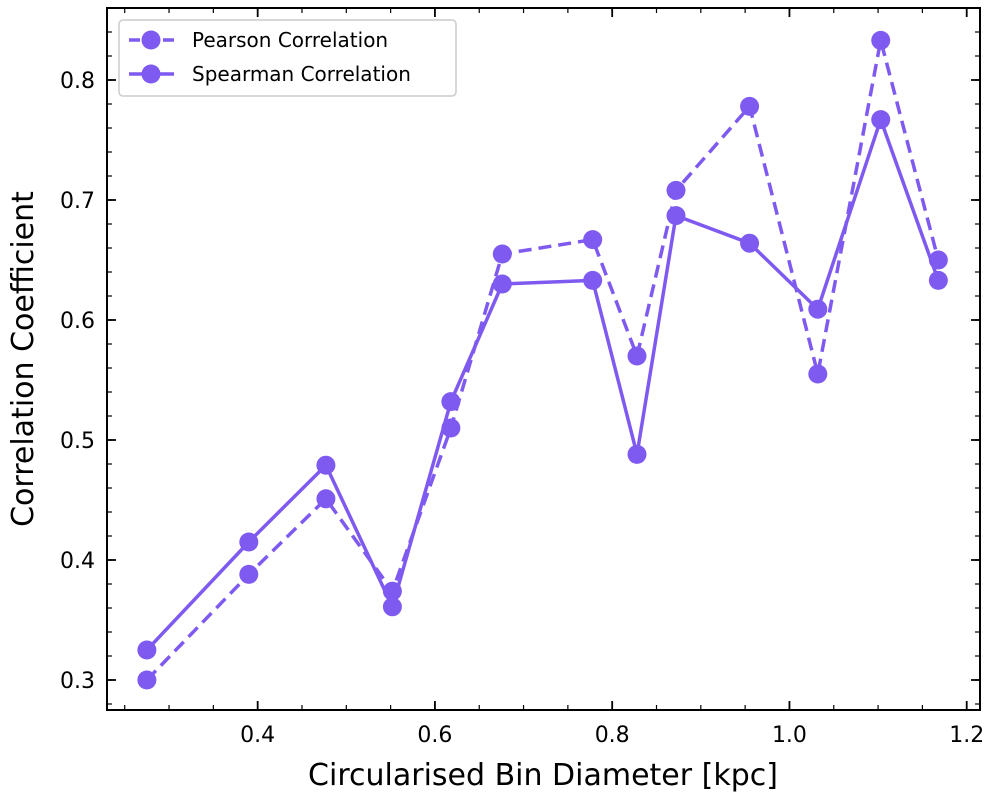 This screenshot has height=800, width=1000. I want to click on legend-pearson-correlation-marker, so click(151, 40).